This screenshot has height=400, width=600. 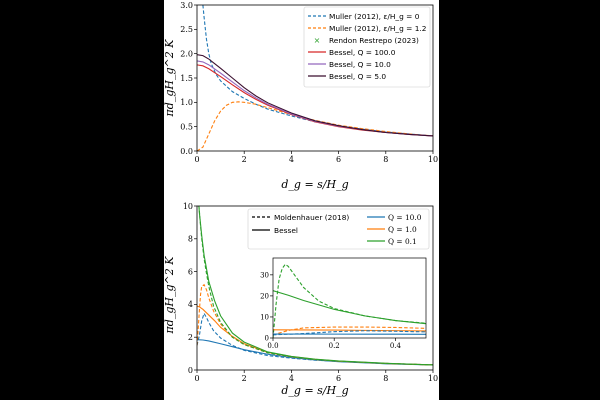 I want to click on inset-ytick-label: 10, so click(x=264, y=317).